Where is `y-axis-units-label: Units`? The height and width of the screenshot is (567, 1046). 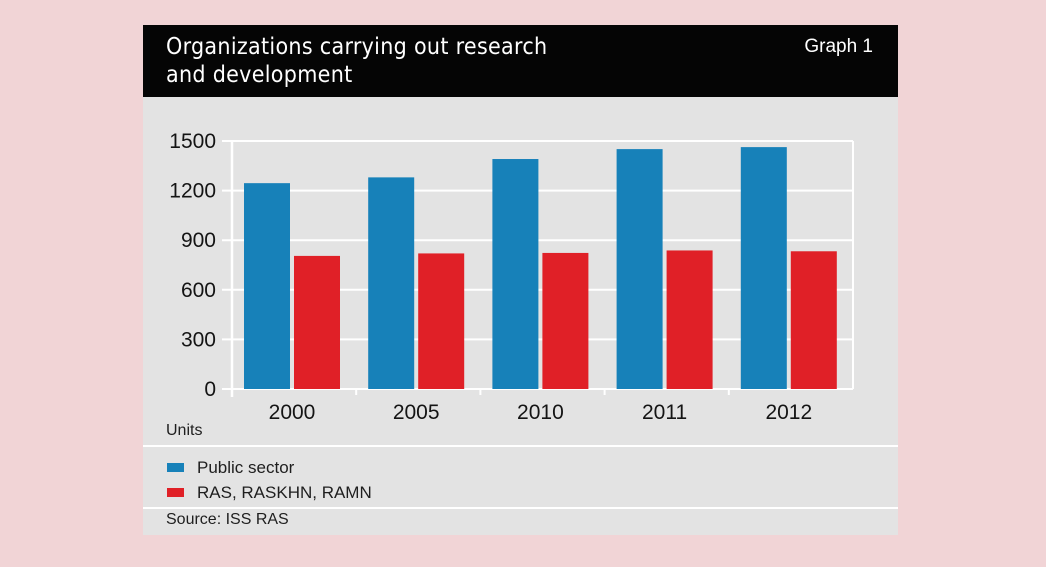
y-axis-units-label: Units is located at coordinates (184, 430).